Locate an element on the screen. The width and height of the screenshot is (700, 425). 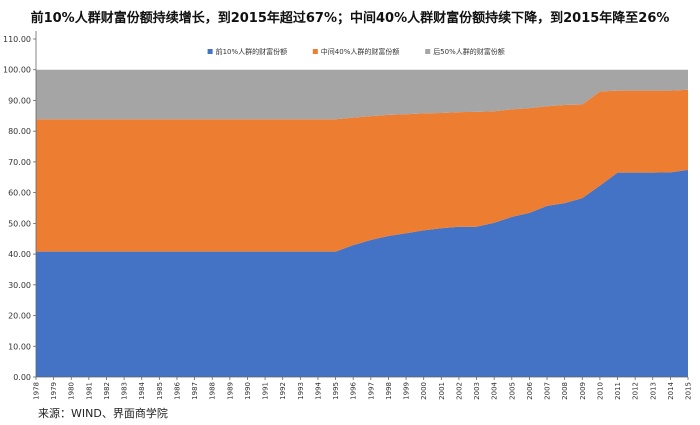
x-tick-label: 1981 is located at coordinates (89, 391).